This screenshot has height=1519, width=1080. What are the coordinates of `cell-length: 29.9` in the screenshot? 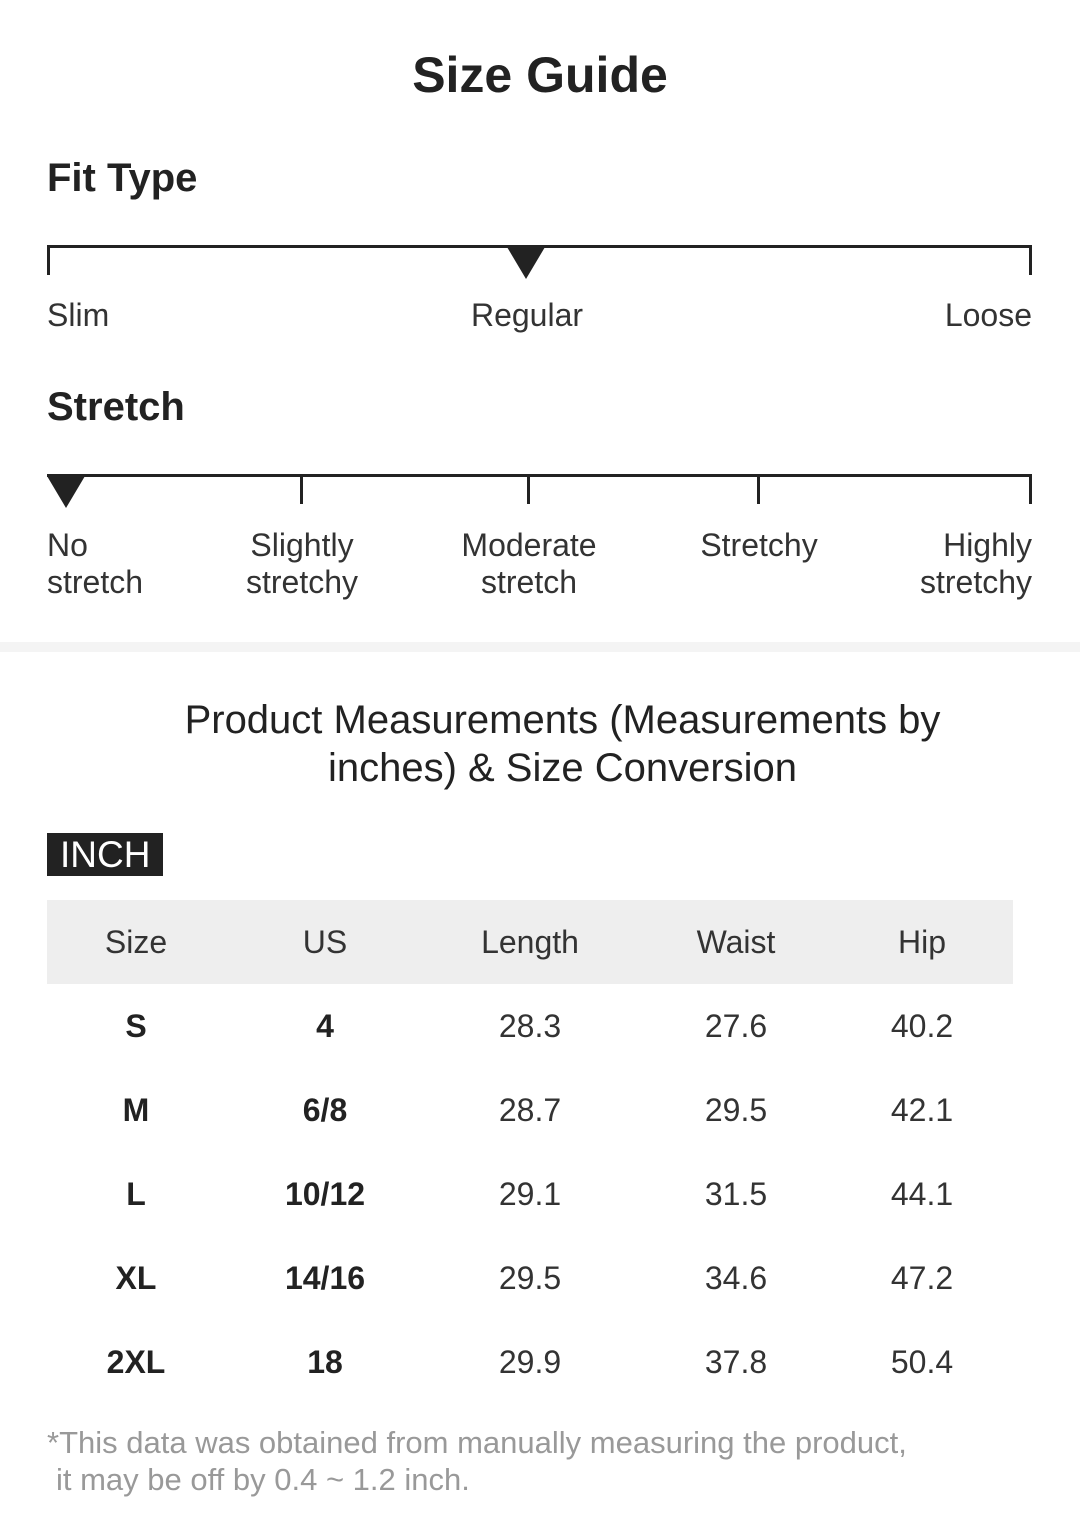 It's located at (530, 1362).